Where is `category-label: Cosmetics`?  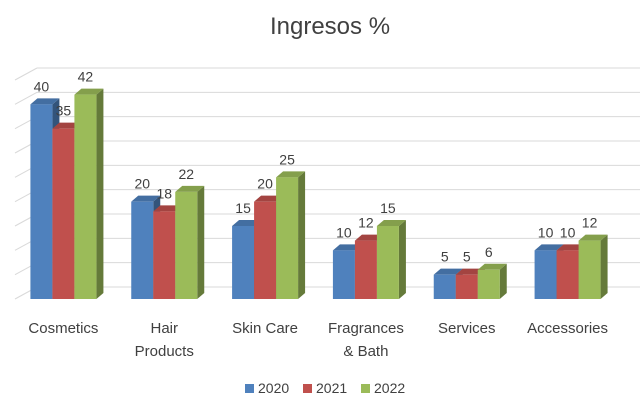
category-label: Cosmetics is located at coordinates (63, 328).